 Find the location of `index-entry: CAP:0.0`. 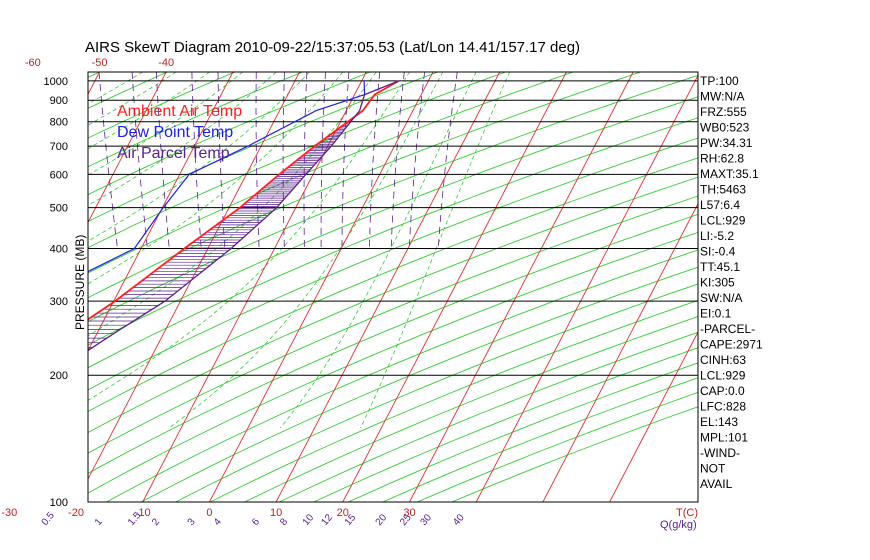

index-entry: CAP:0.0 is located at coordinates (722, 391).